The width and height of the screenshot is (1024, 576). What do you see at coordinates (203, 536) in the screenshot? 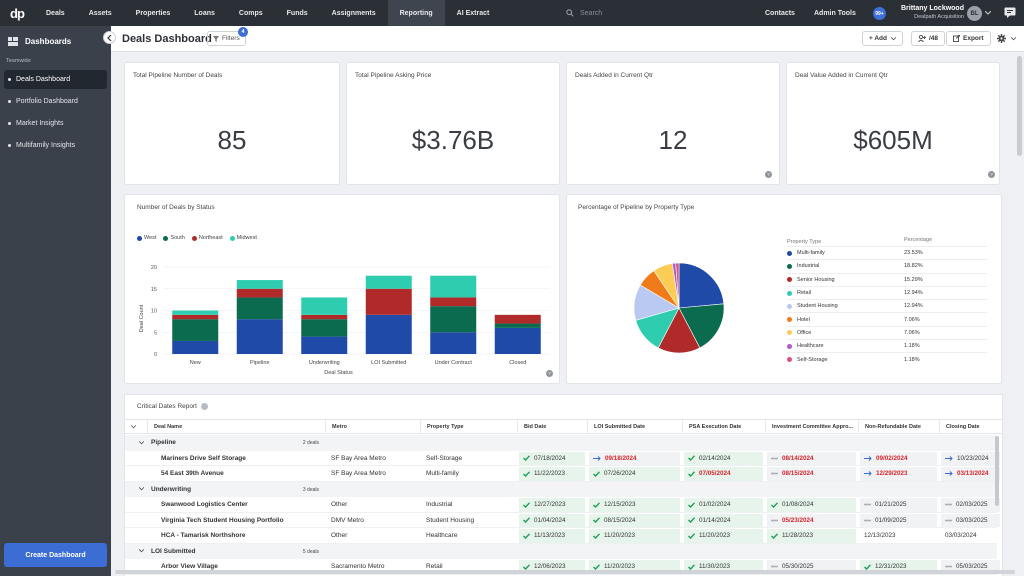
I see `deal-name: HCA - Tamarisk Northshore` at bounding box center [203, 536].